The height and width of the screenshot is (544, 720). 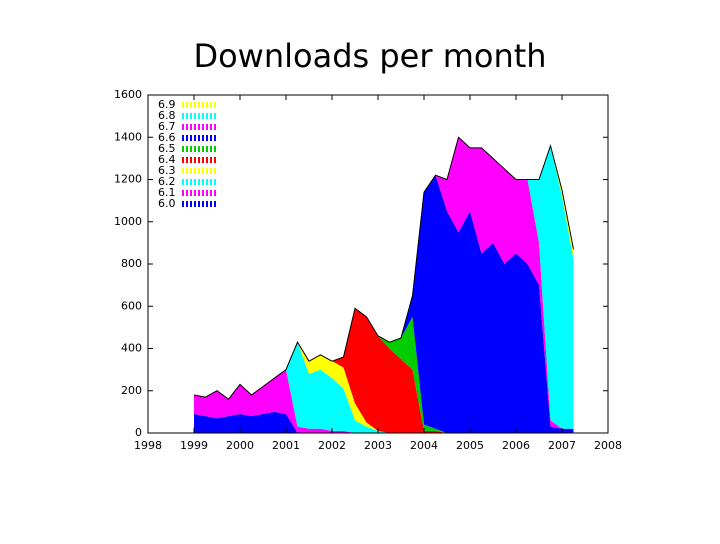 I want to click on legend-label: 6.6, so click(x=167, y=137).